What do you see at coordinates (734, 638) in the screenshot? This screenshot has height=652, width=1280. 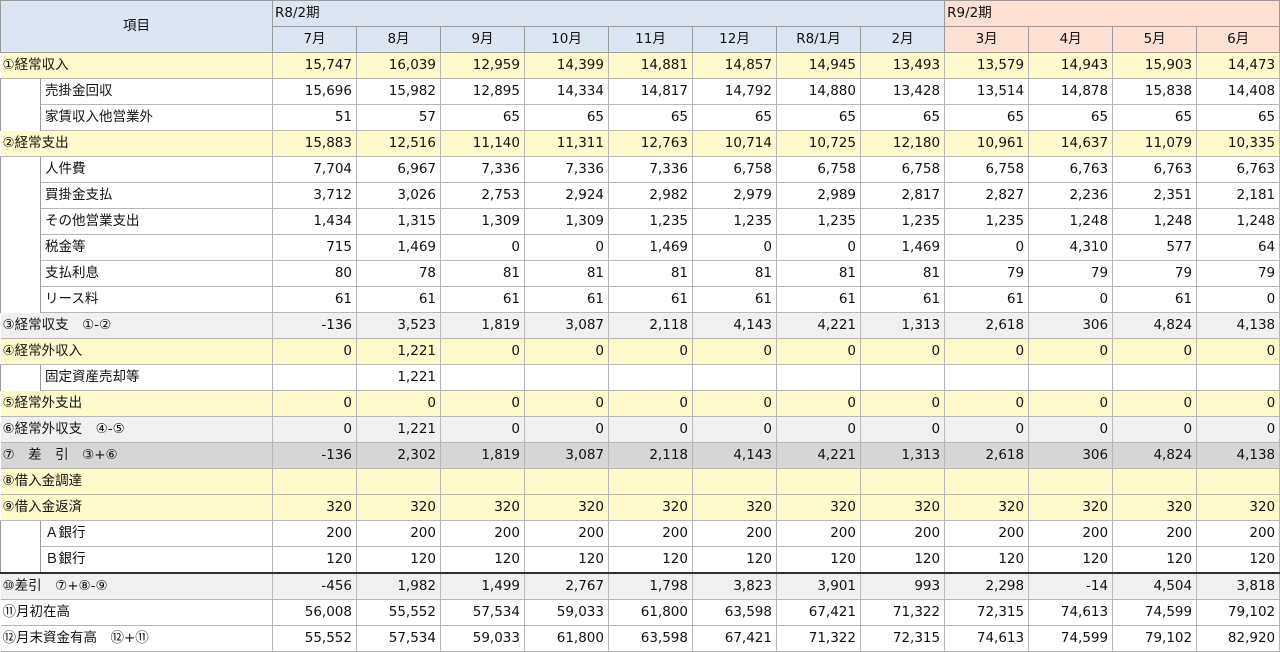 I see `value-cell: 67,421` at bounding box center [734, 638].